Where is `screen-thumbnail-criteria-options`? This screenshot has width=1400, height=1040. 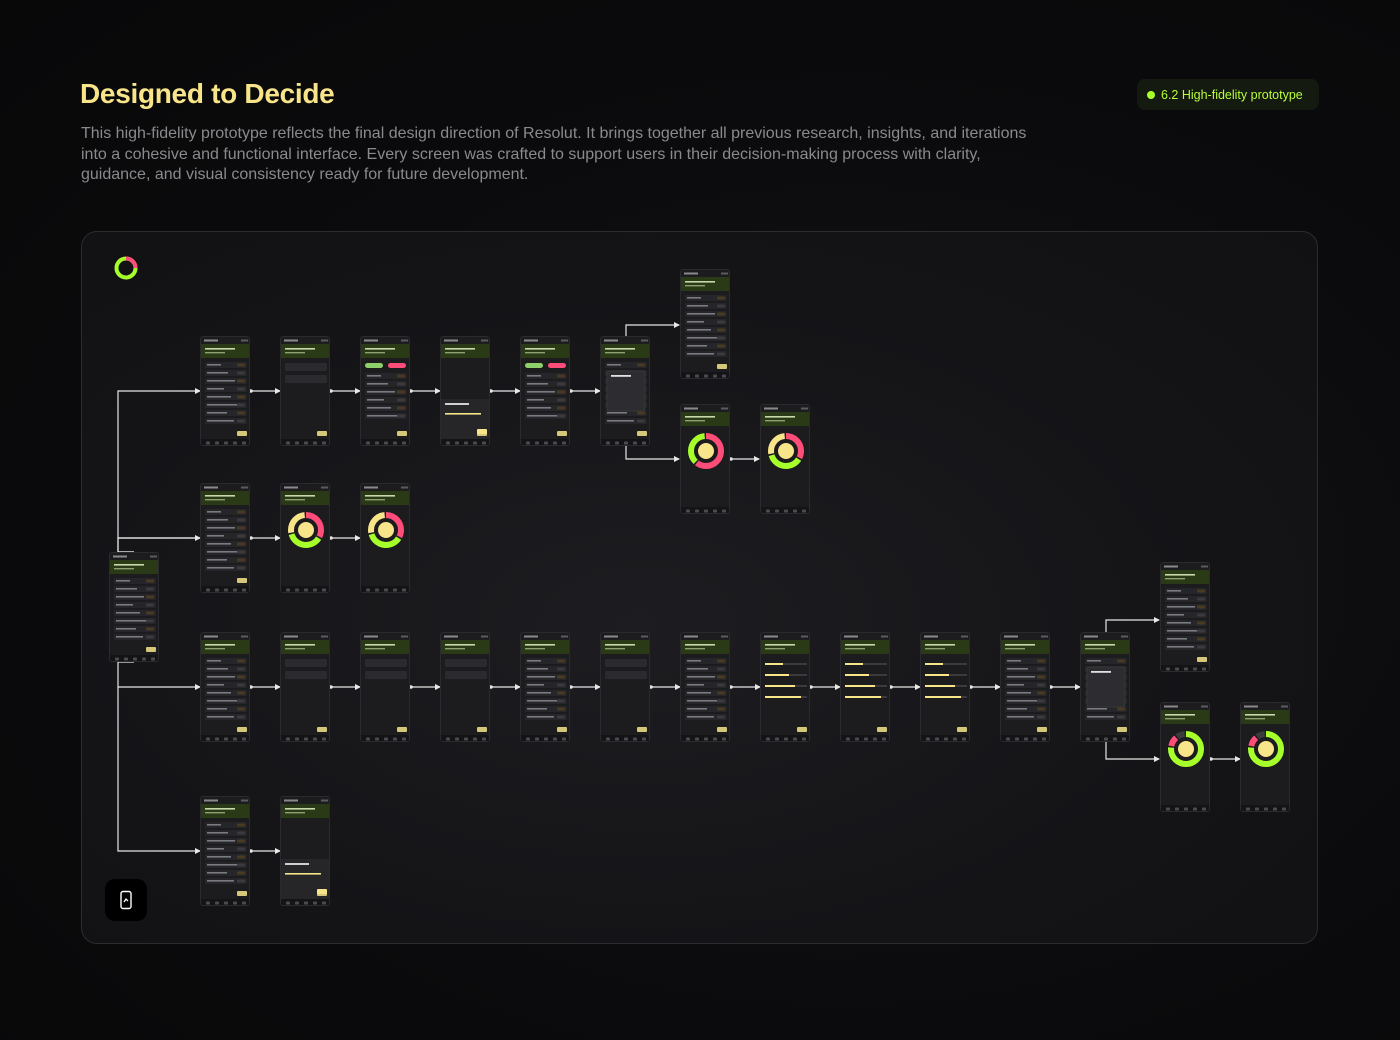
screen-thumbnail-criteria-options is located at coordinates (385, 687).